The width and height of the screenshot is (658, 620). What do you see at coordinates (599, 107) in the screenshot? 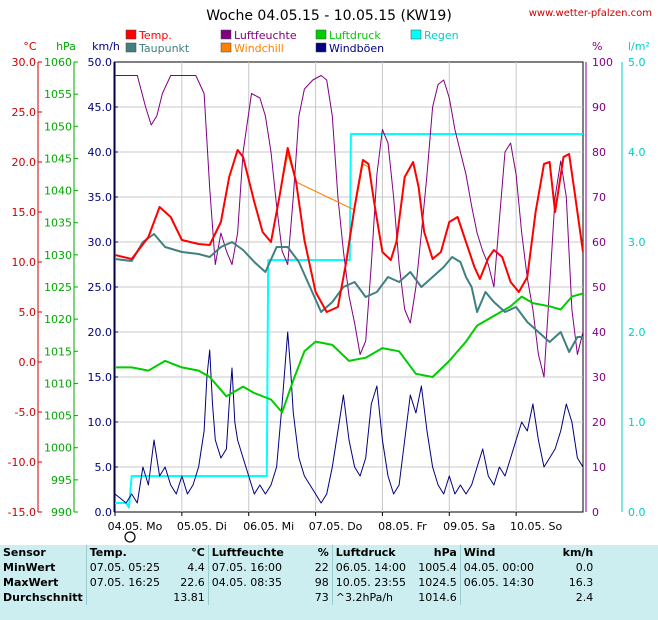
I see `y-tick-label: 90` at bounding box center [599, 107].